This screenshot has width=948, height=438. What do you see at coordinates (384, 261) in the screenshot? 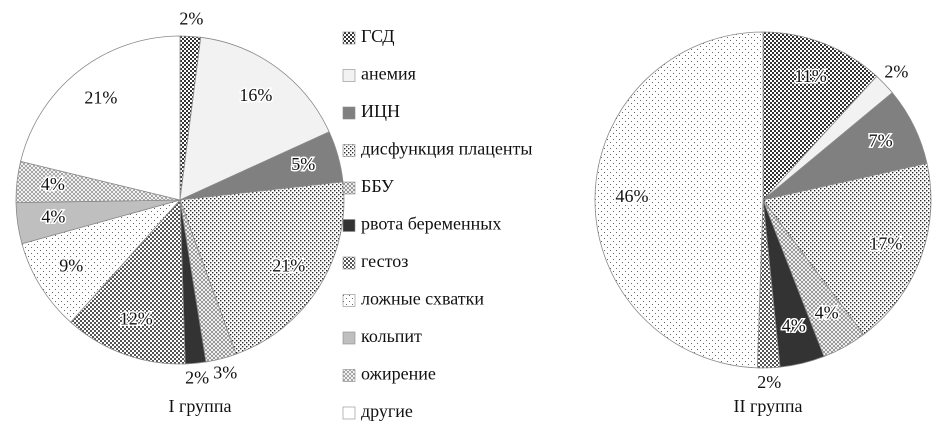
I see `legend-label: гестоз` at bounding box center [384, 261].